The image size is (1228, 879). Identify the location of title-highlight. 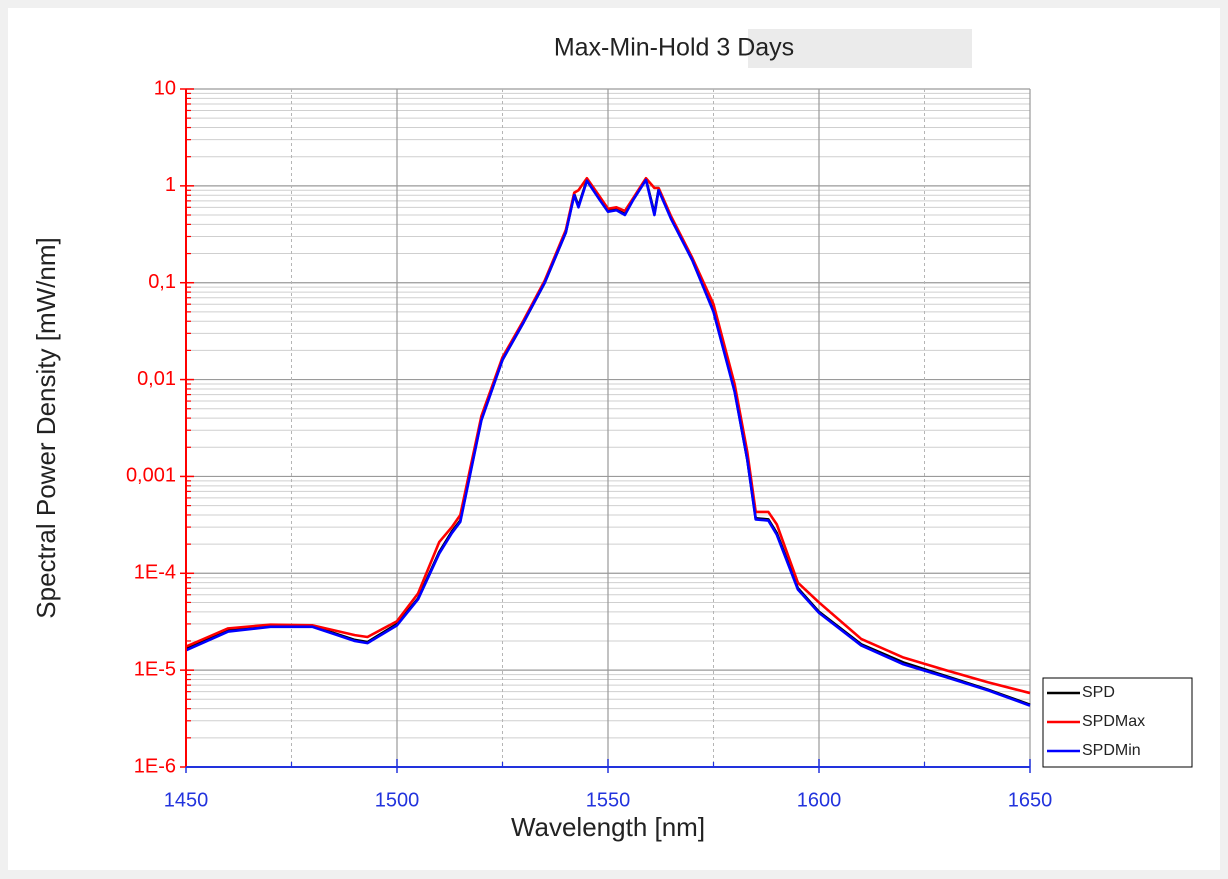
(860, 48).